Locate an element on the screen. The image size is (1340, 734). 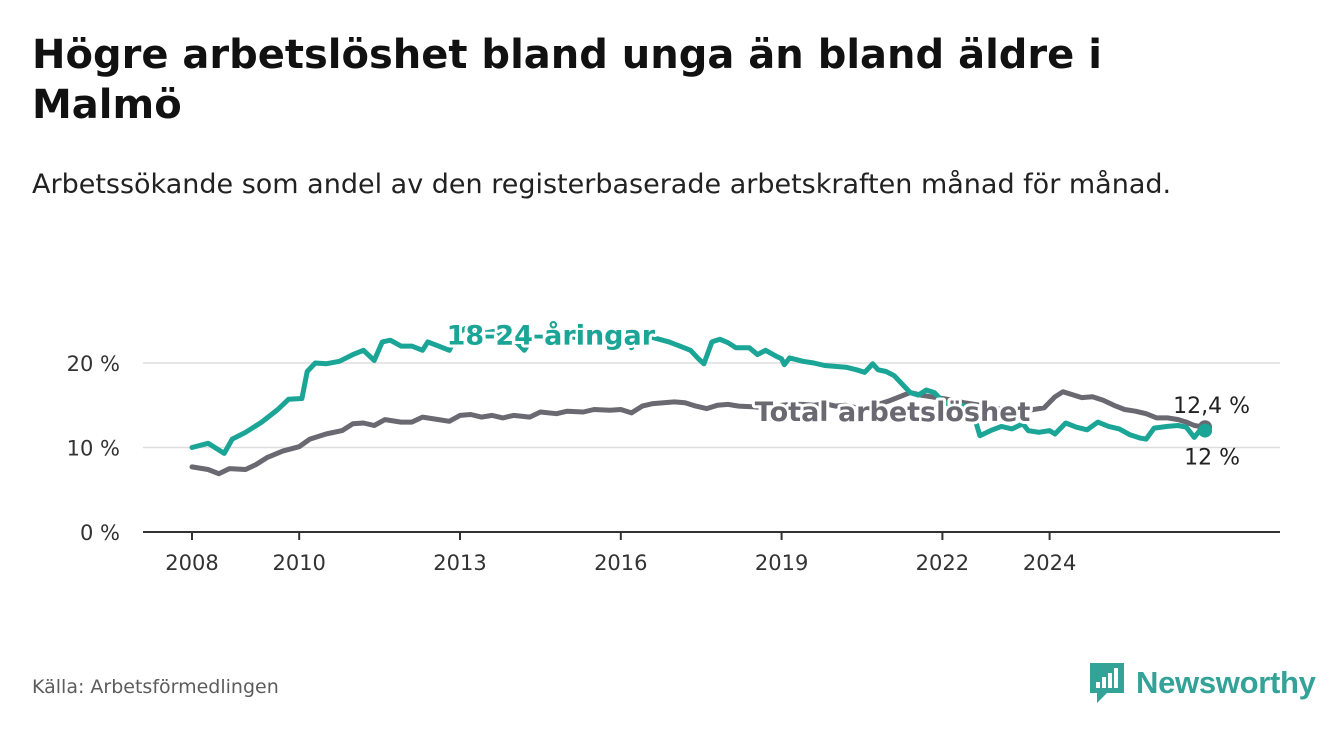
x-tick-label: 2008 is located at coordinates (191, 563).